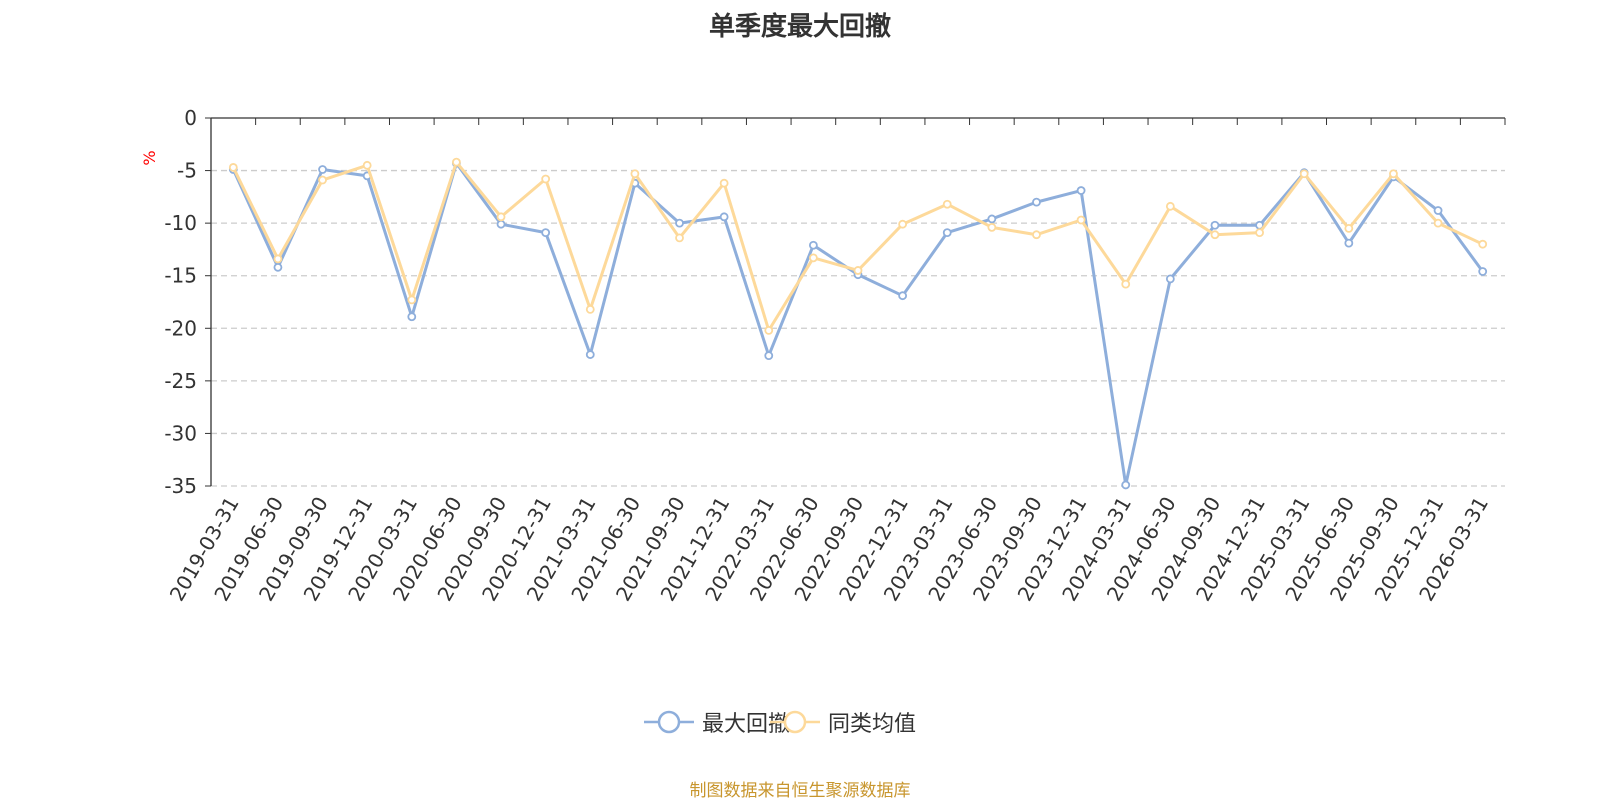 The height and width of the screenshot is (801, 1600). I want to click on y-tick-label: -25, so click(180, 381).